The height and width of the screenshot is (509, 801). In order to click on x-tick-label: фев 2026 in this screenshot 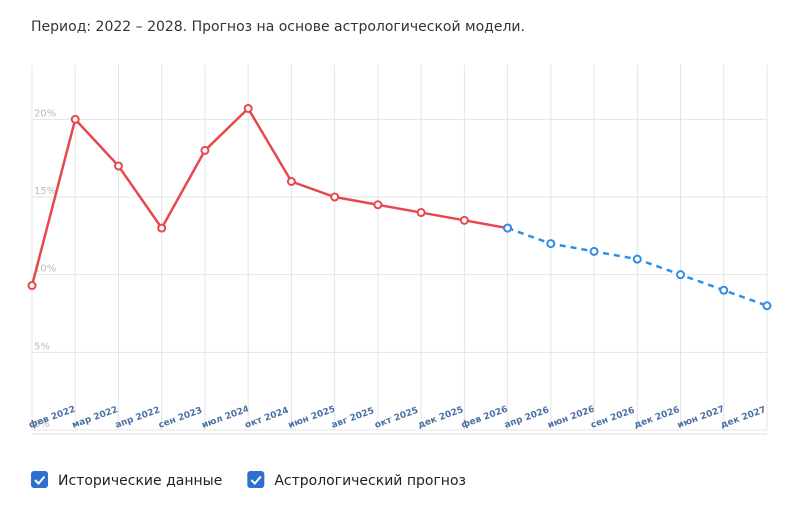, I will do `click(484, 418)`.